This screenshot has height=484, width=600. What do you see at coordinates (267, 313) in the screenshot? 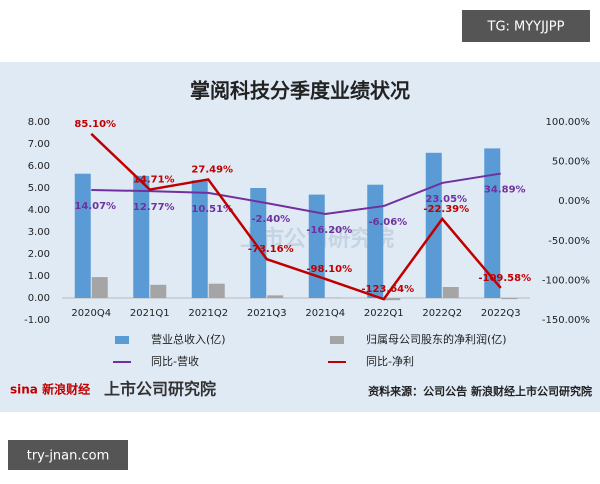
I see `x-tick-label: 2021Q3` at bounding box center [267, 313].